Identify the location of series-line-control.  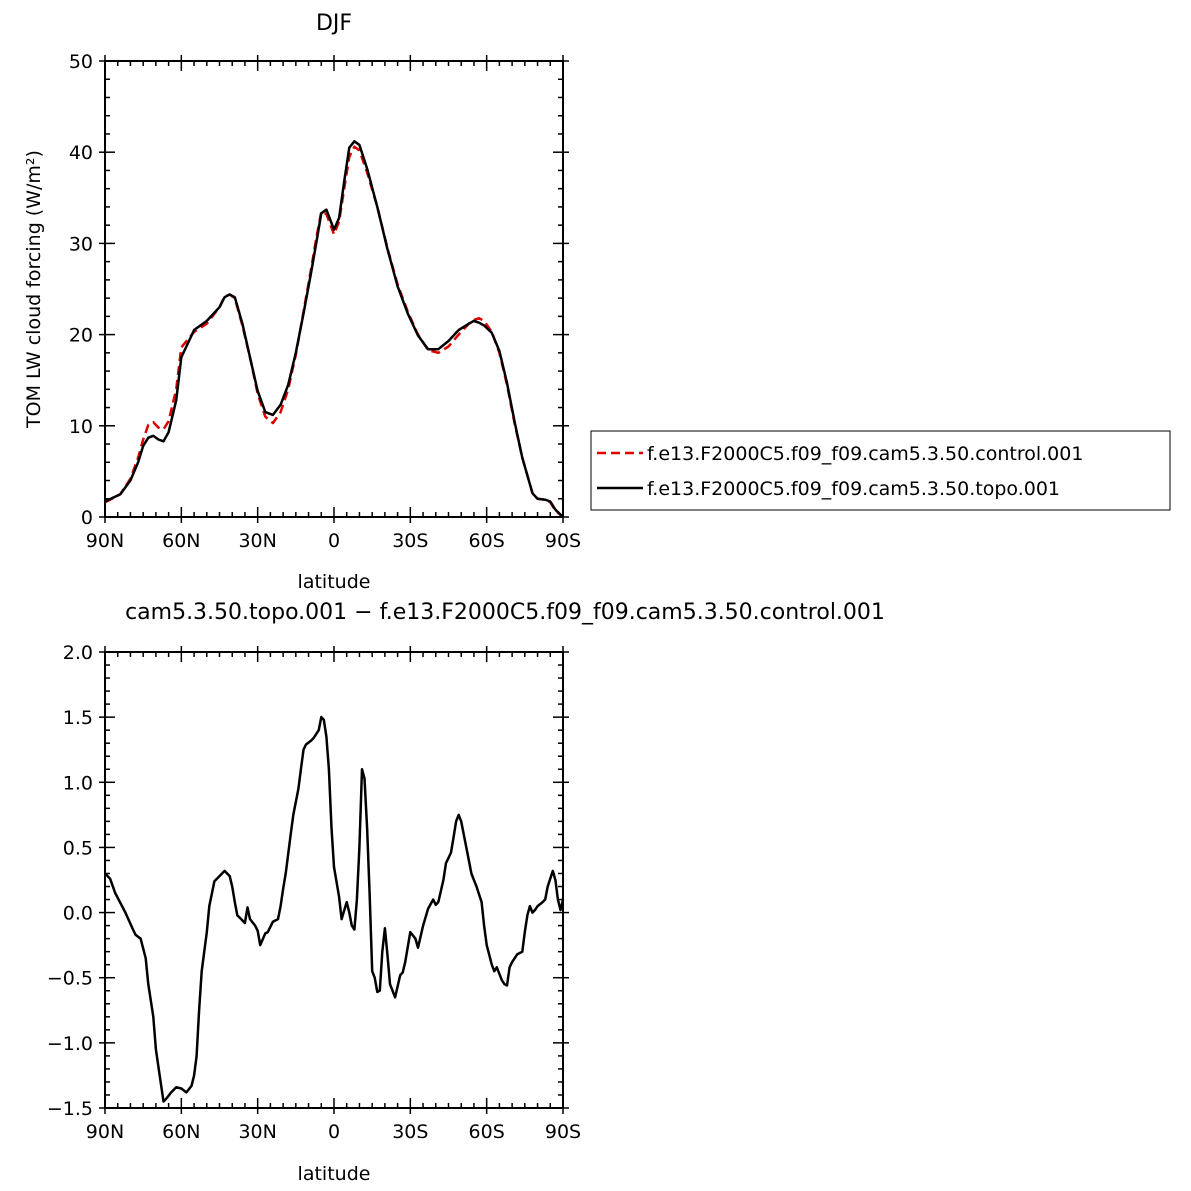
(334, 331).